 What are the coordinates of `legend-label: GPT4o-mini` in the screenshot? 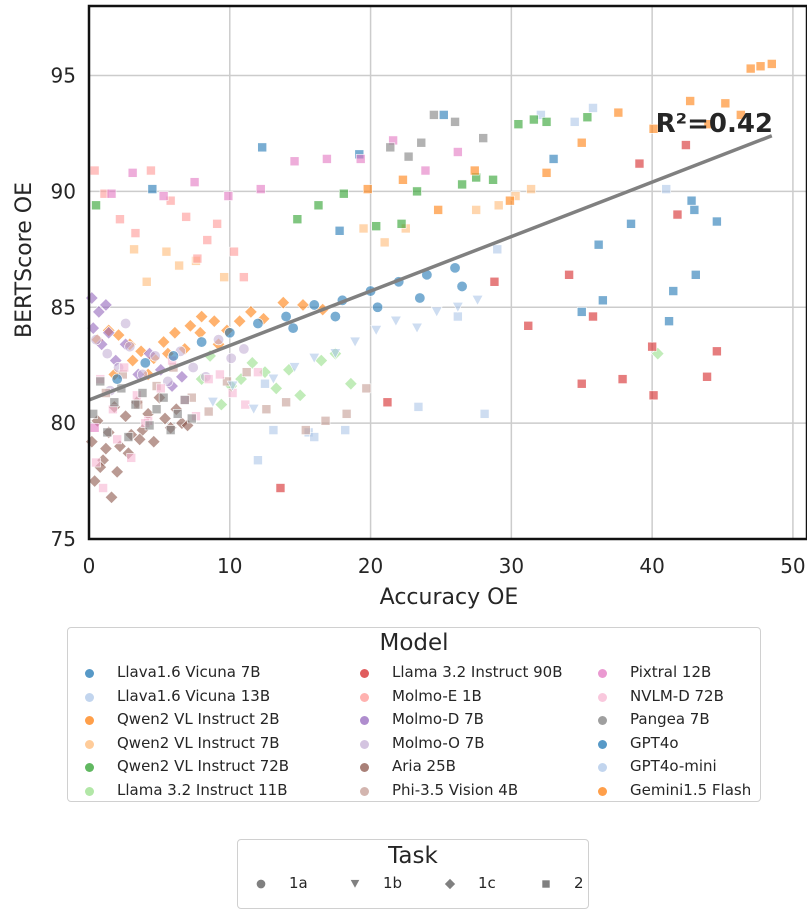 It's located at (673, 766).